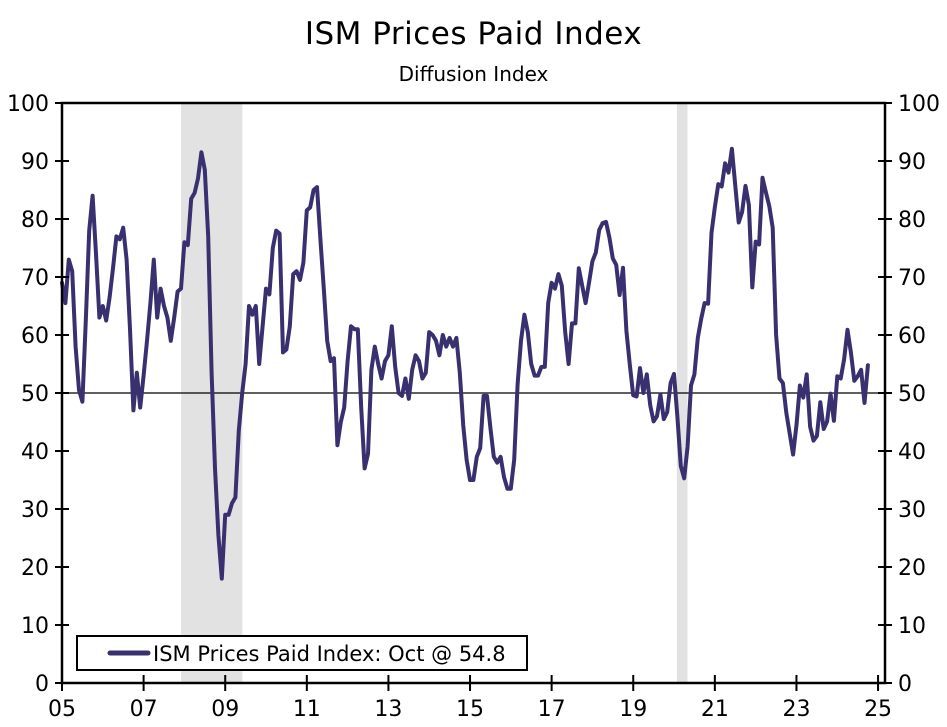  Describe the element at coordinates (144, 709) in the screenshot. I see `x-axis-label: 07` at that location.